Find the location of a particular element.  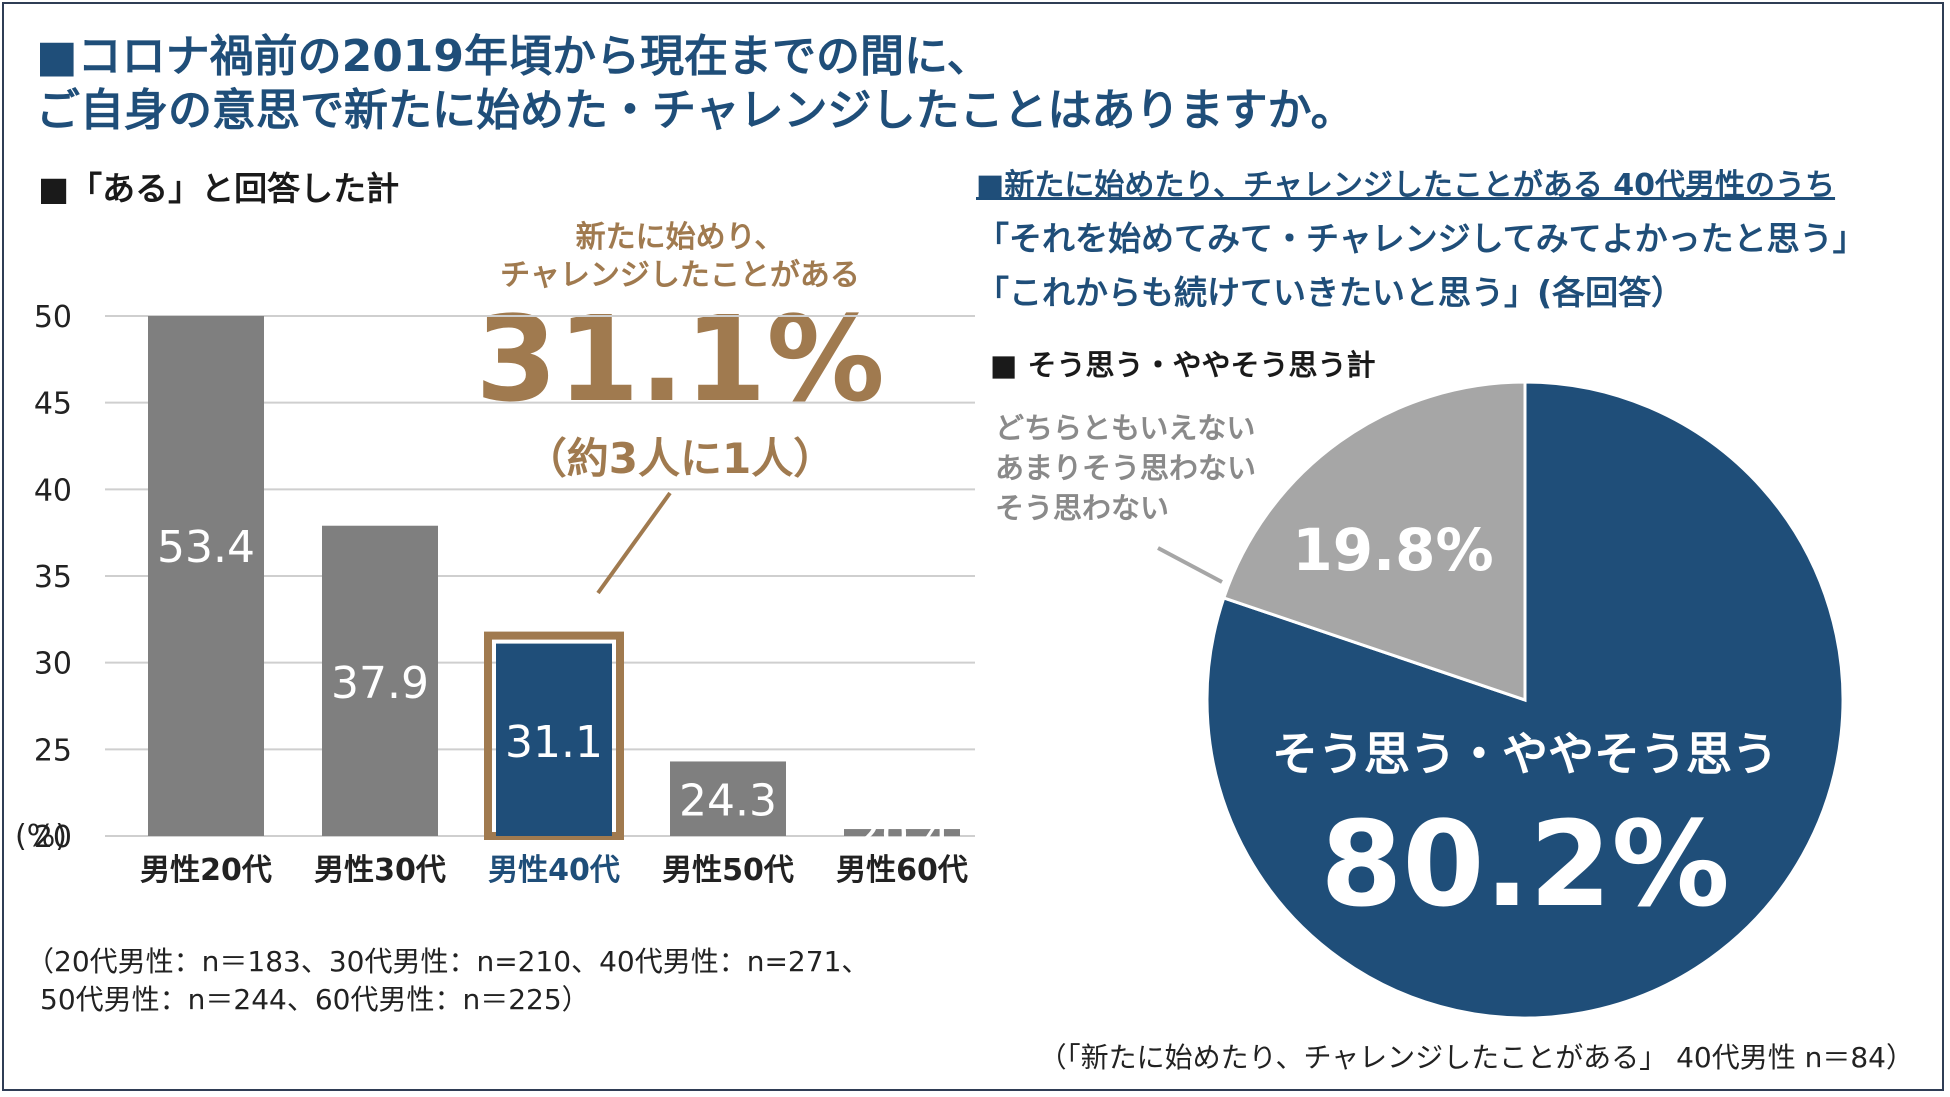

pie-other-label-line-1: どちらともいえない is located at coordinates (1125, 428).